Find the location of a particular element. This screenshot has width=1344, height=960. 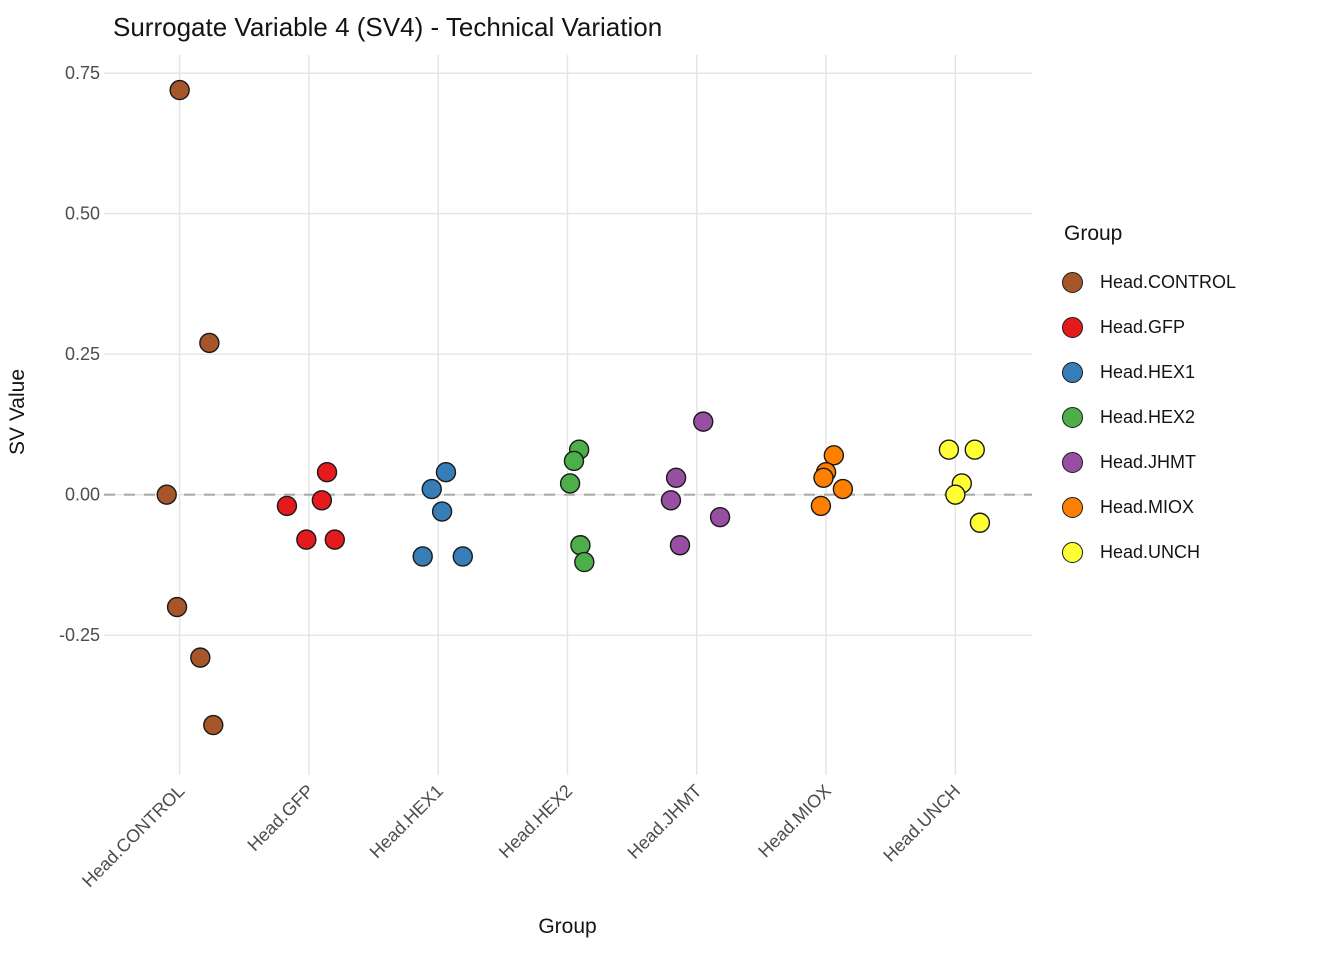

y-tick-label: 0.75 is located at coordinates (82, 73).